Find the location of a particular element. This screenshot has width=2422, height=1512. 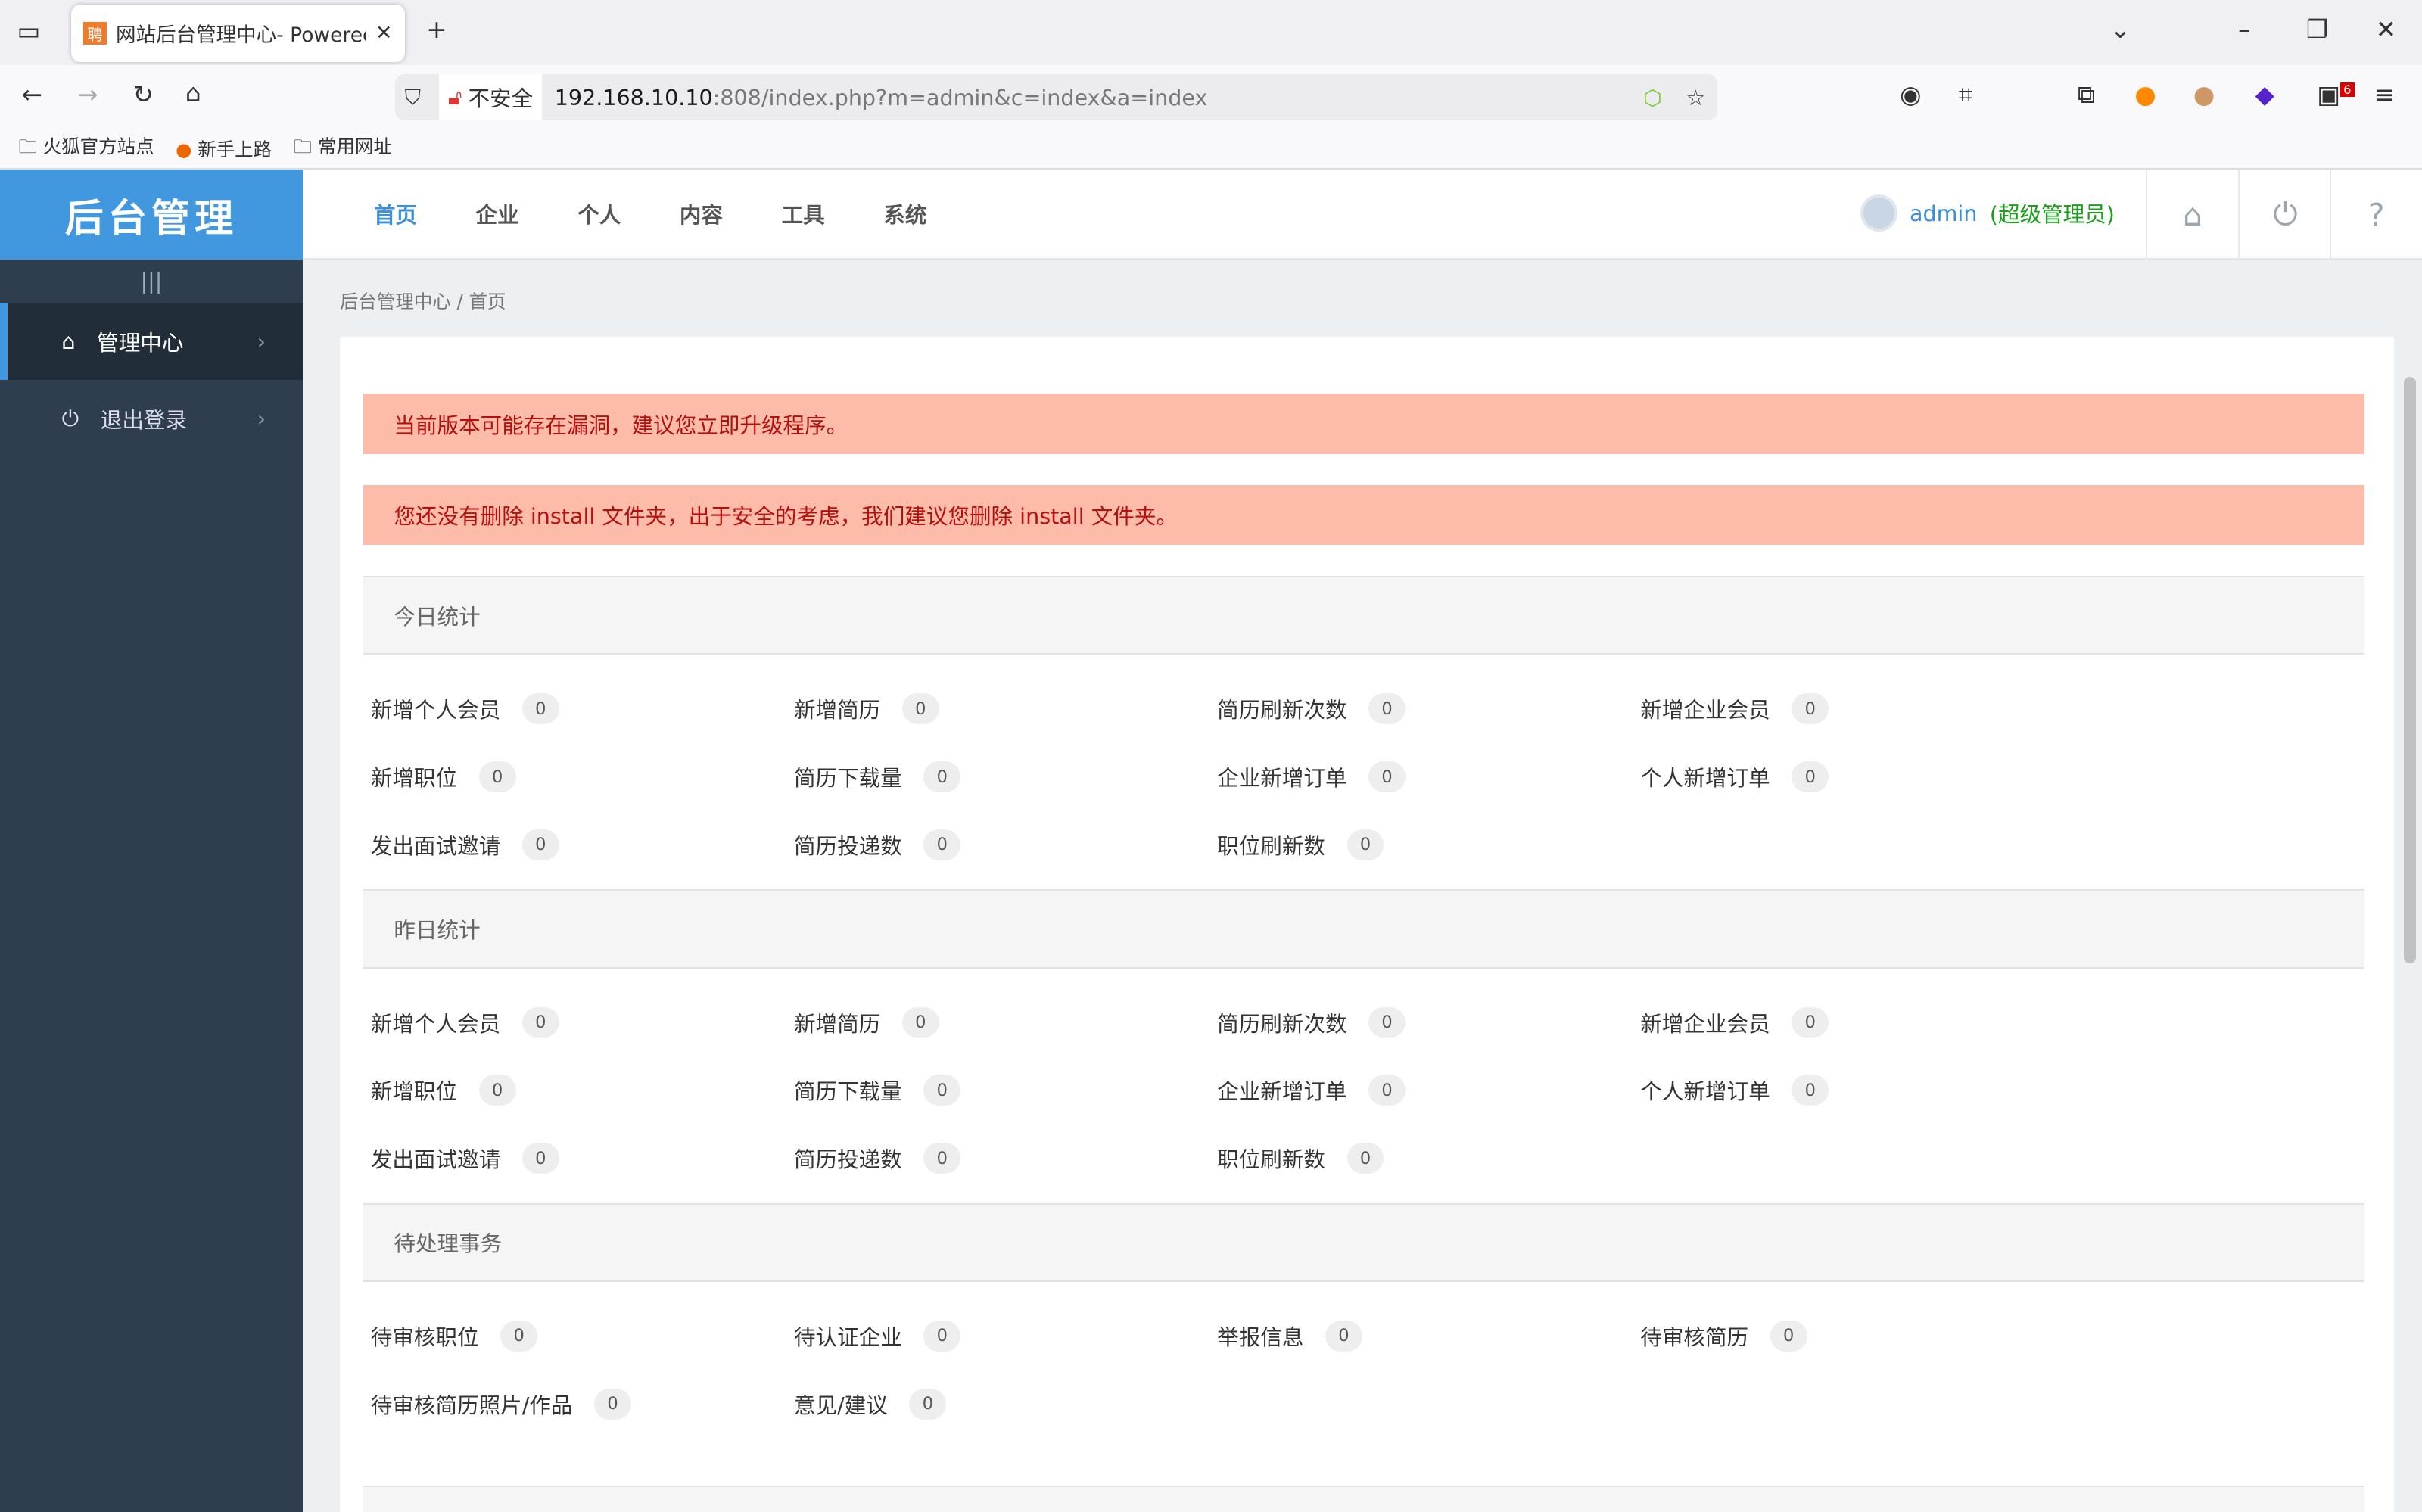

minimize-icon: – is located at coordinates (2244, 30).